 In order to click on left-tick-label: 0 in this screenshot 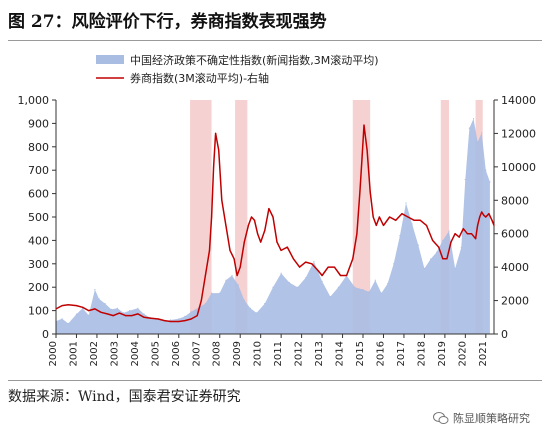, I will do `click(45, 334)`.